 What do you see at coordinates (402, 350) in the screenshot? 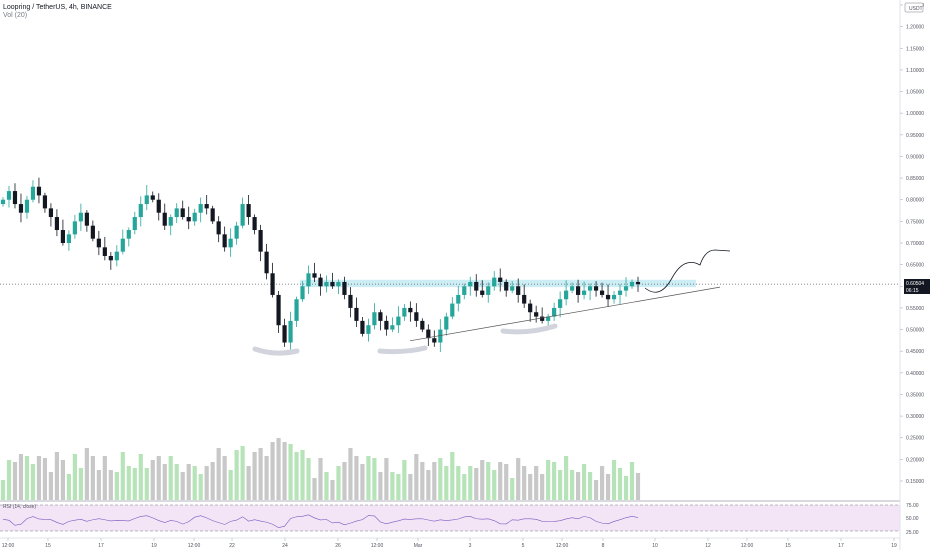
I see `low-highlight-mark` at bounding box center [402, 350].